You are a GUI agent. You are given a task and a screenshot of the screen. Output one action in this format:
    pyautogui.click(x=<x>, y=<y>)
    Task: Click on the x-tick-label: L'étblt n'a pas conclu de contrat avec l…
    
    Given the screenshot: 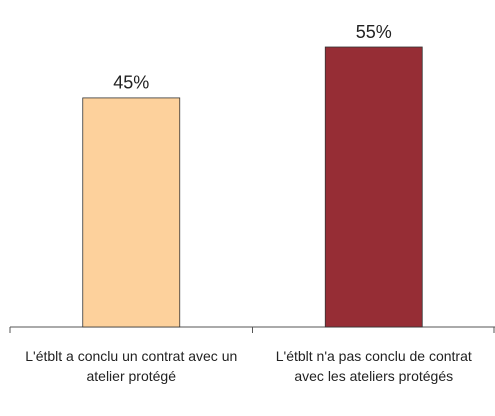 What is the action you would take?
    pyautogui.click(x=373, y=366)
    